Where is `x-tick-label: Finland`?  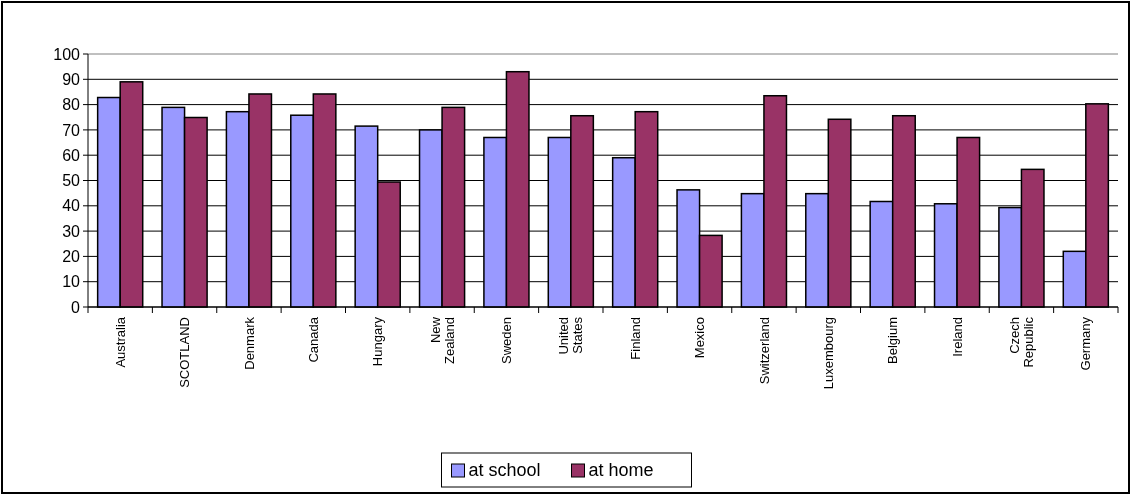
x-tick-label: Finland is located at coordinates (635, 338).